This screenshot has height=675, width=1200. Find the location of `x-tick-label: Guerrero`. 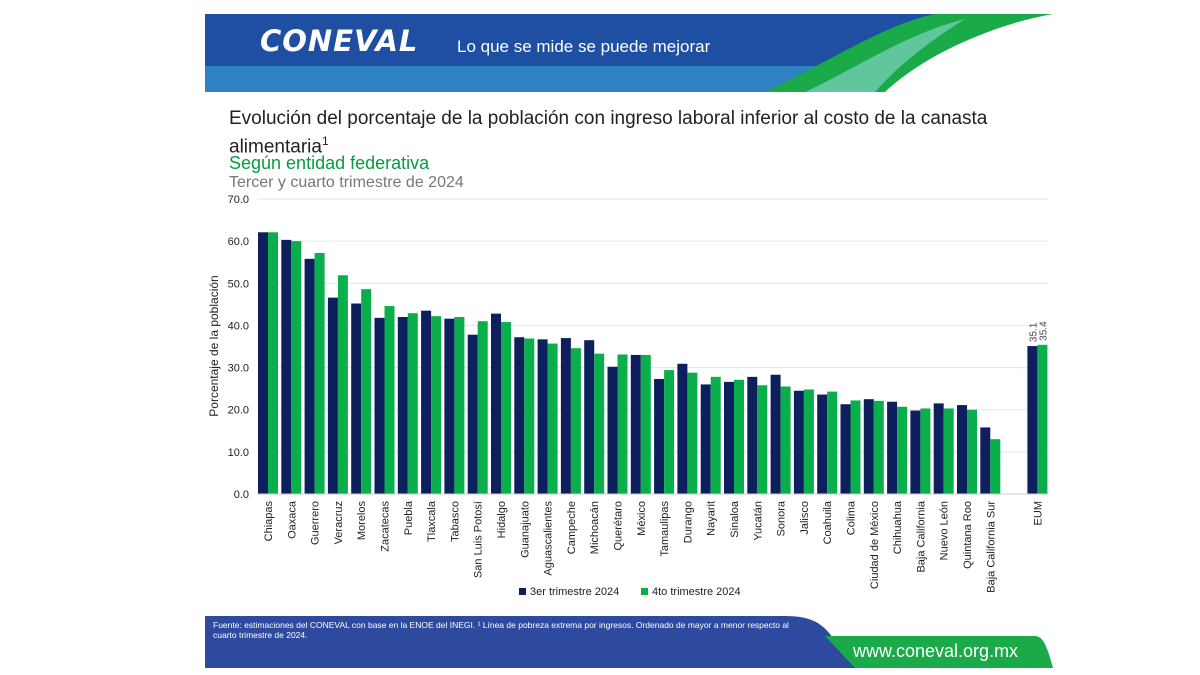

x-tick-label: Guerrero is located at coordinates (316, 523).